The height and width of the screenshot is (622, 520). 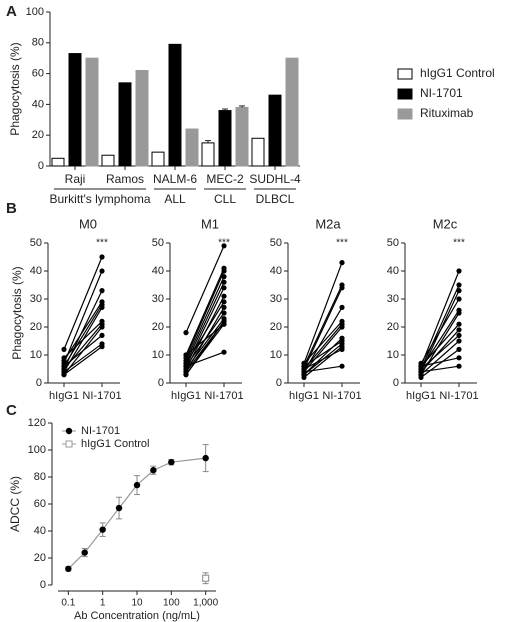 I want to click on y-tick-label: 120, so click(x=37, y=423).